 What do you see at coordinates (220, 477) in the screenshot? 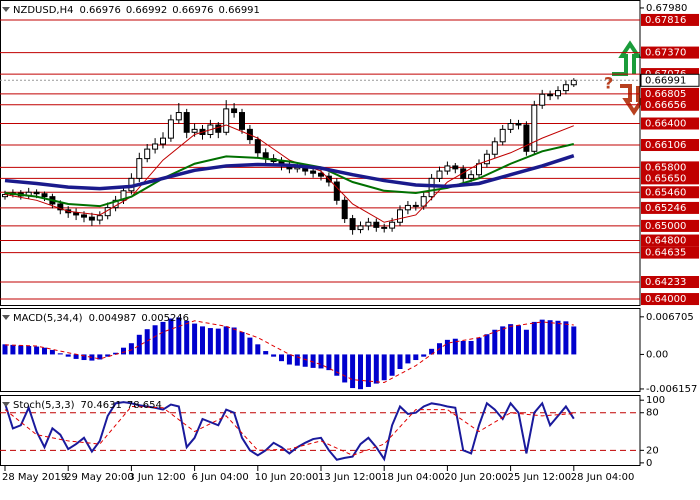
I see `x-tick-label: 6 Jun 04:00` at bounding box center [220, 477].